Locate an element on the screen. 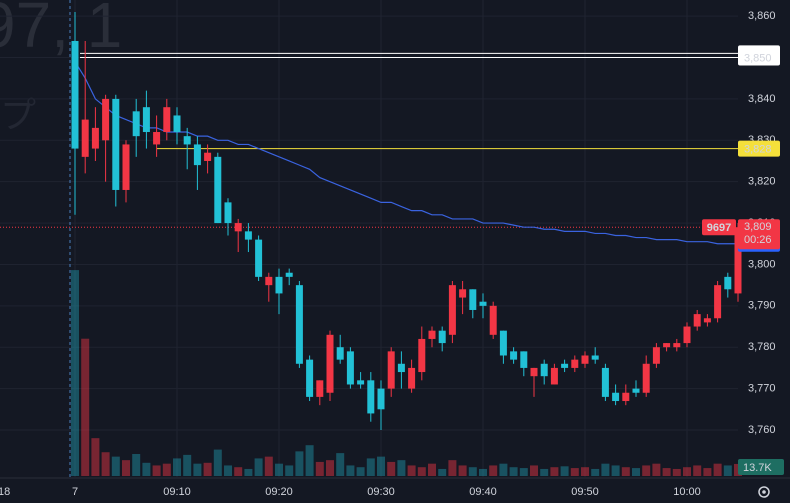 This screenshot has height=503, width=790. y-tick-label: 3,840 is located at coordinates (762, 99).